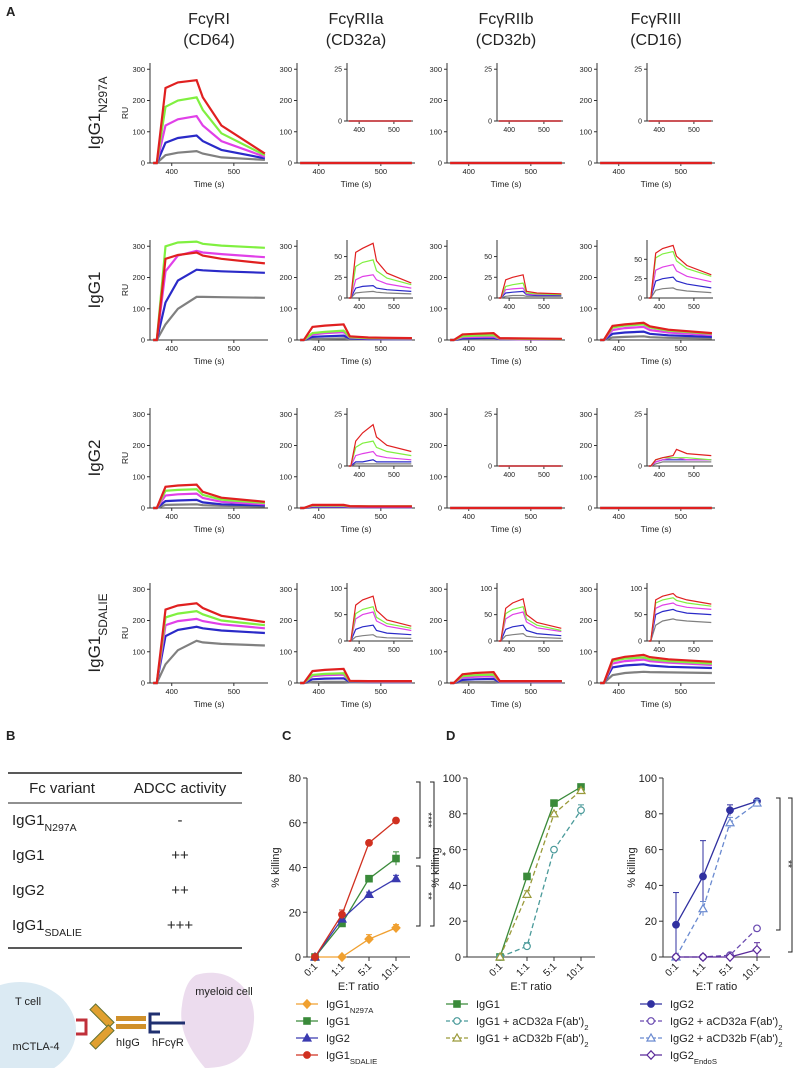  I want to click on table-cell: ++, so click(180, 890).